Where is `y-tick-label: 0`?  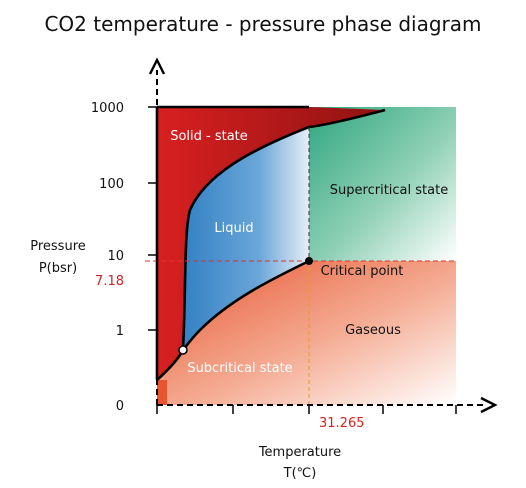 y-tick-label: 0 is located at coordinates (120, 406).